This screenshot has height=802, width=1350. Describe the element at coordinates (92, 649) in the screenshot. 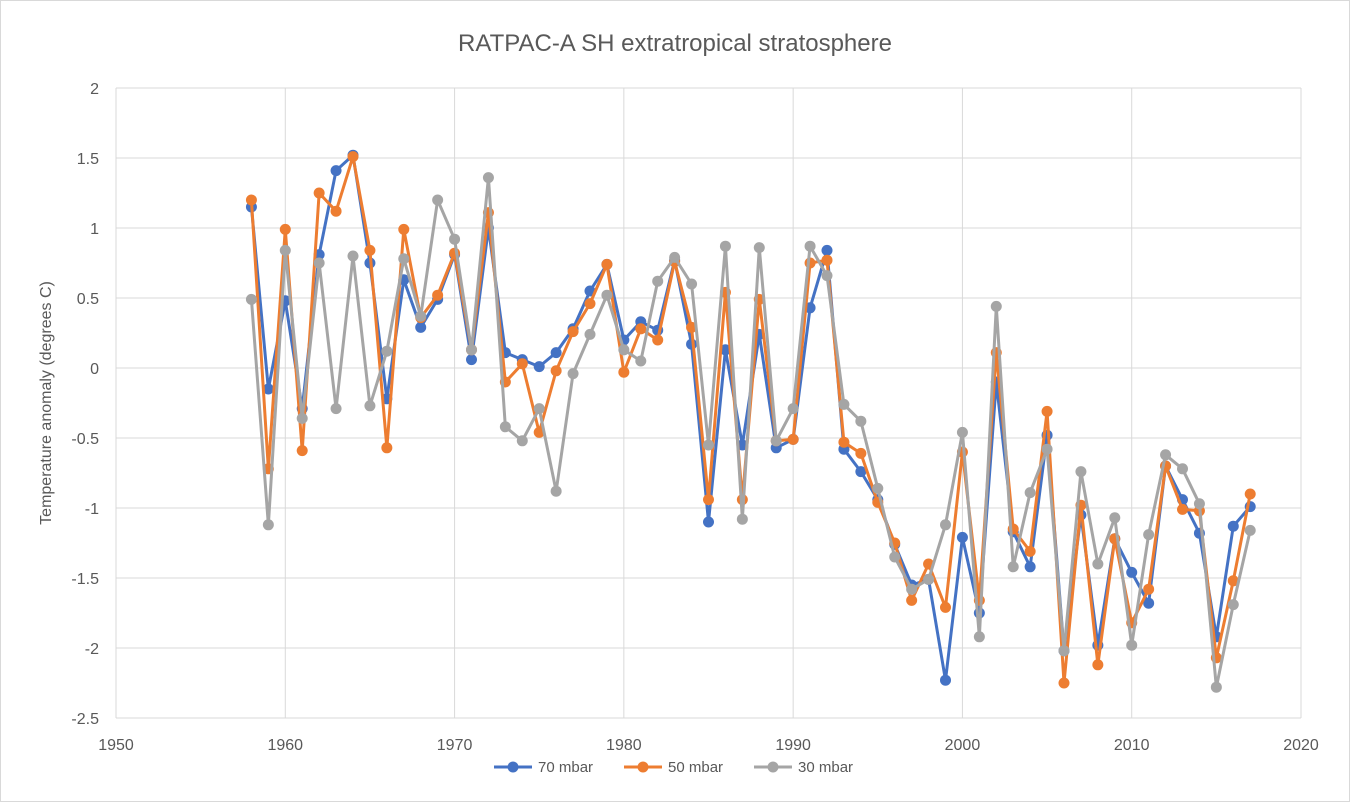

I see `y-tick-label: -2` at that location.